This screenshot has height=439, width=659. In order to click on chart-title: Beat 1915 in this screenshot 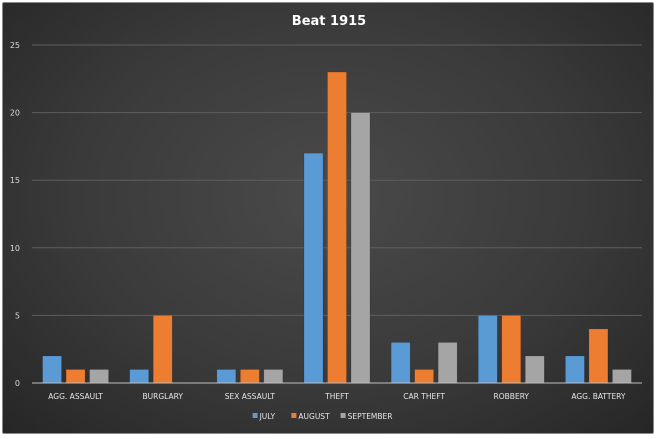, I will do `click(329, 21)`.